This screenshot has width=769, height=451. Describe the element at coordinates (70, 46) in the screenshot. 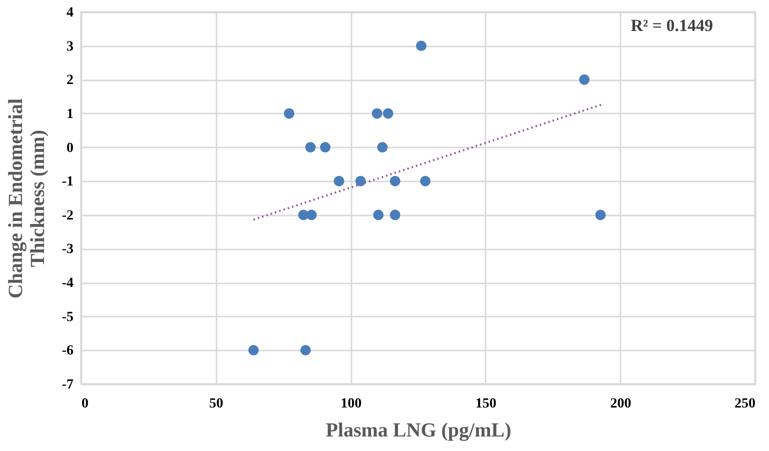

I see `y-tick-label: 3` at that location.